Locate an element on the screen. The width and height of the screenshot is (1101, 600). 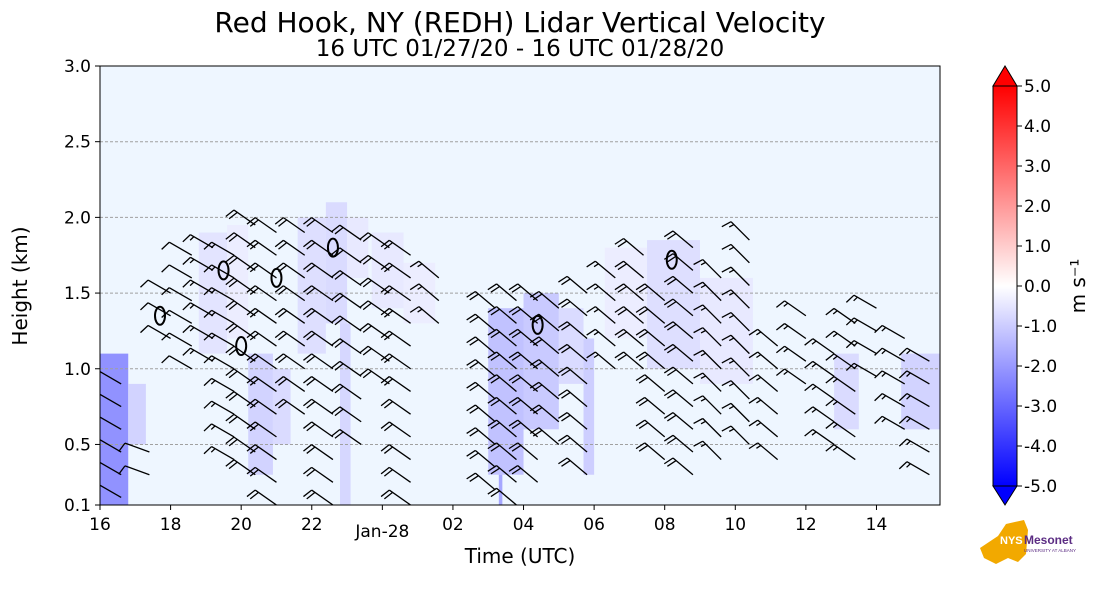
colorbar-tick-label: 3.0 is located at coordinates (1037, 167).